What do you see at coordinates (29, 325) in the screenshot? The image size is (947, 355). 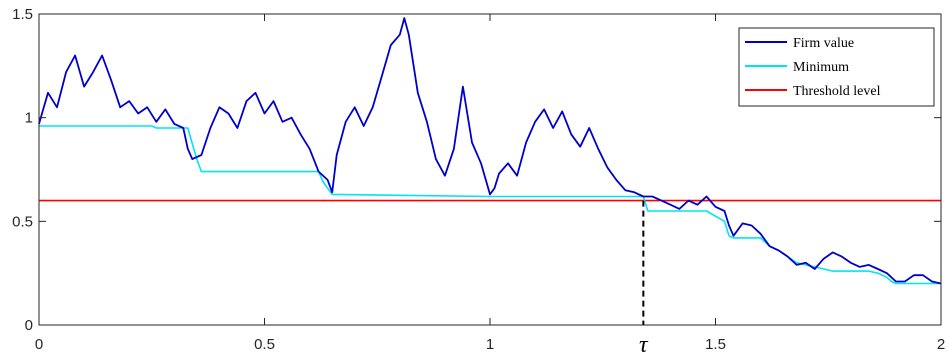 I see `y-tick-label: 0` at bounding box center [29, 325].